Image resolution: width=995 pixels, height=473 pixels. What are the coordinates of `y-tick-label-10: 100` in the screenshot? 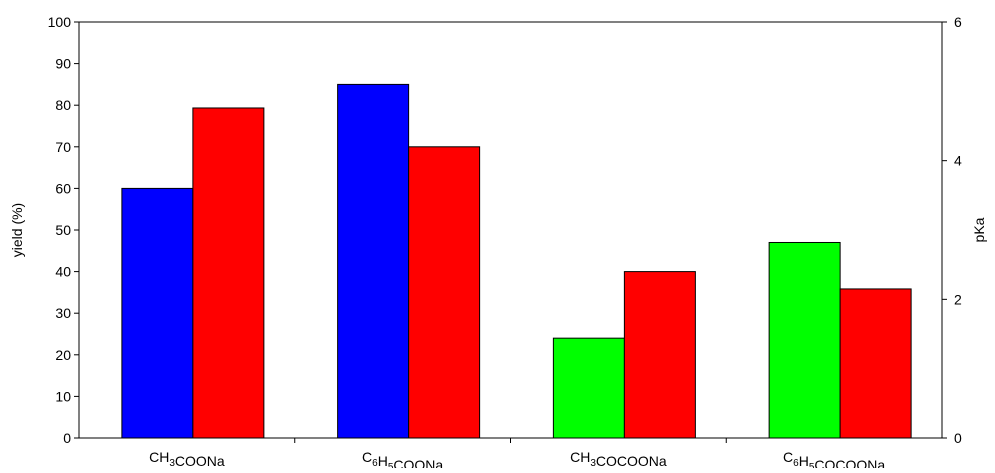 It's located at (60, 22).